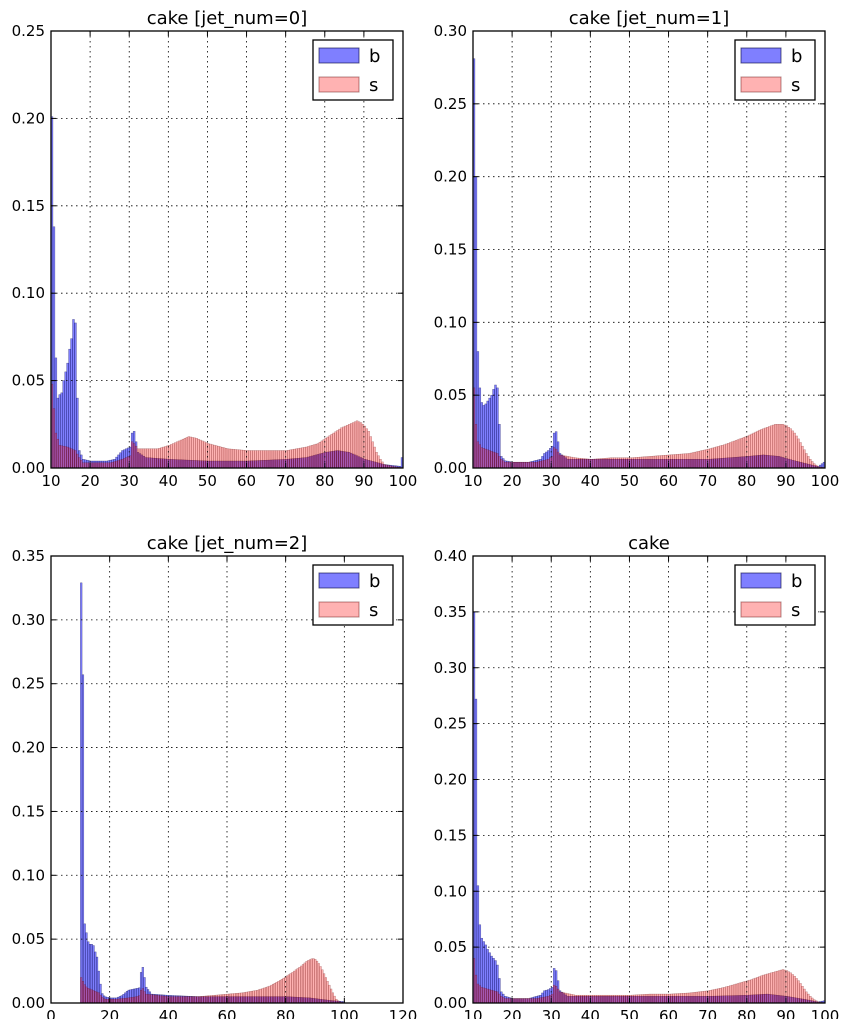  I want to click on legend-label-s: s, so click(373, 85).